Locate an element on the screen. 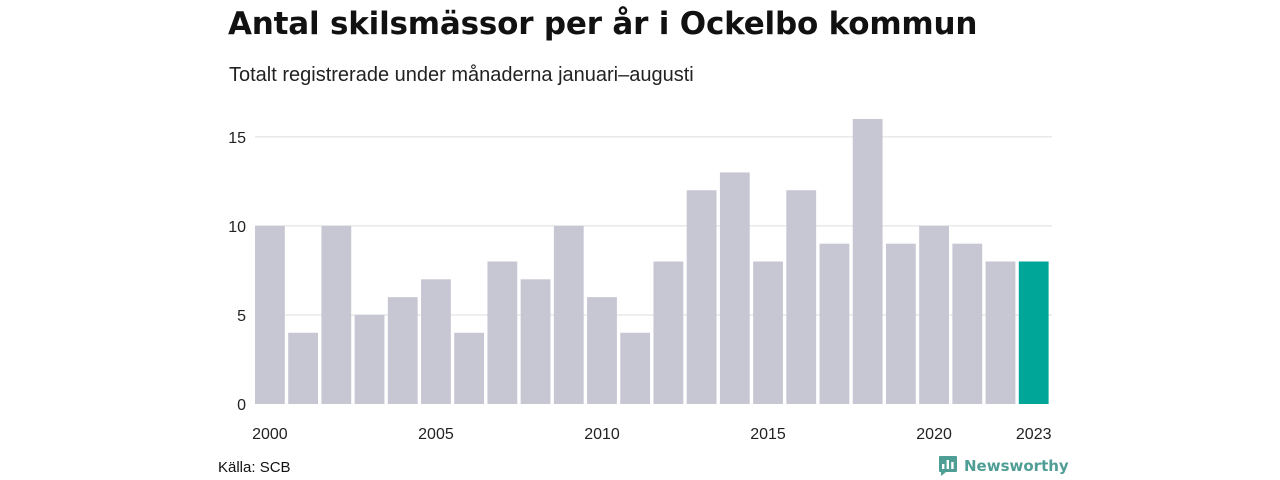 The image size is (1280, 480). bar-2019 is located at coordinates (900, 323).